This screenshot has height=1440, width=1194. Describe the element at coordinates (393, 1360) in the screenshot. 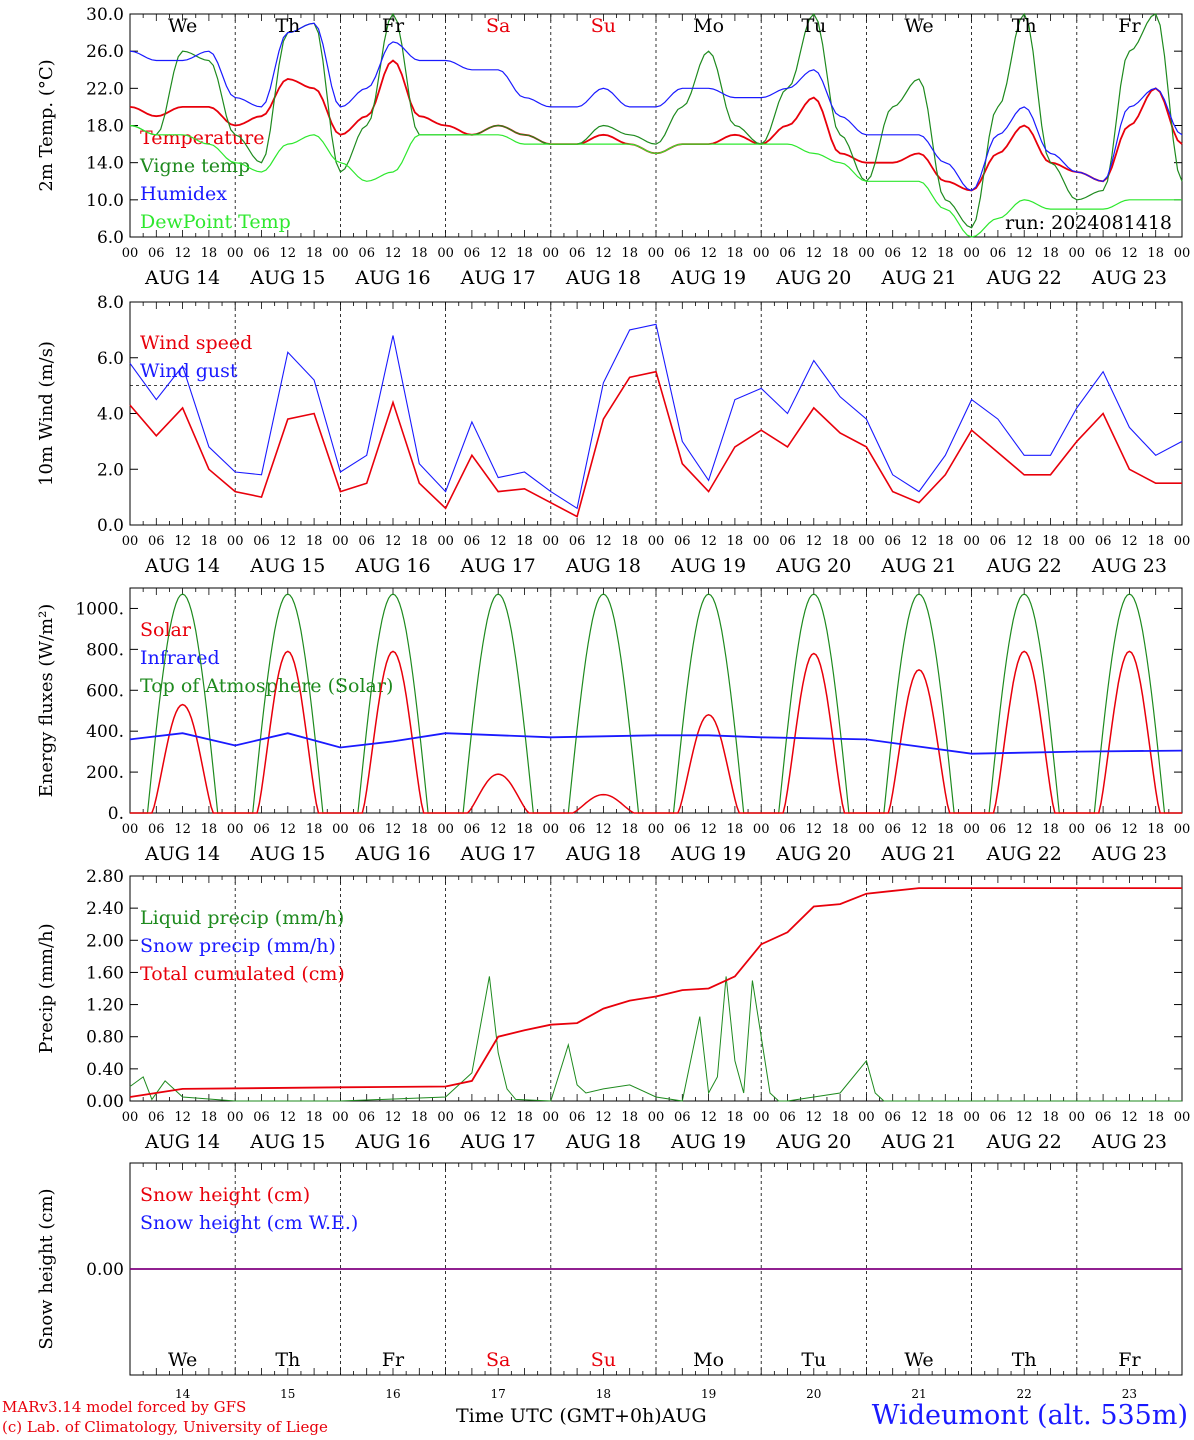

I see `panel-5-weekday-label: Fr` at that location.